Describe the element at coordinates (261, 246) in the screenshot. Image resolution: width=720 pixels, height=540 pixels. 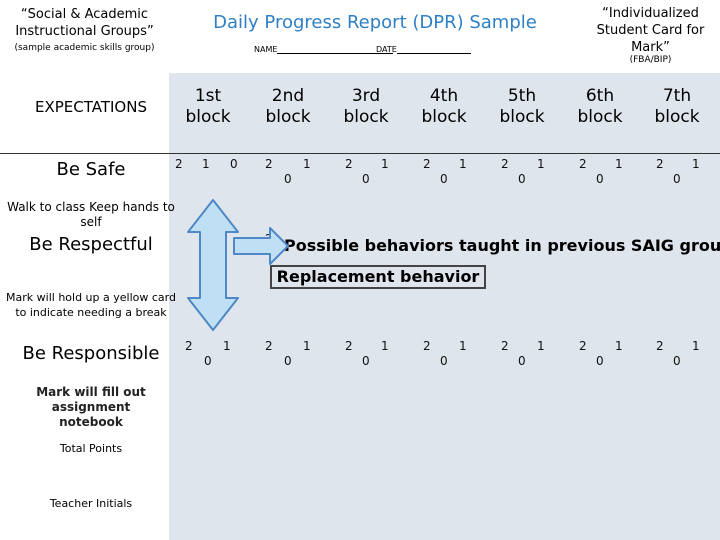
I see `pointer-arrow-shape` at that location.